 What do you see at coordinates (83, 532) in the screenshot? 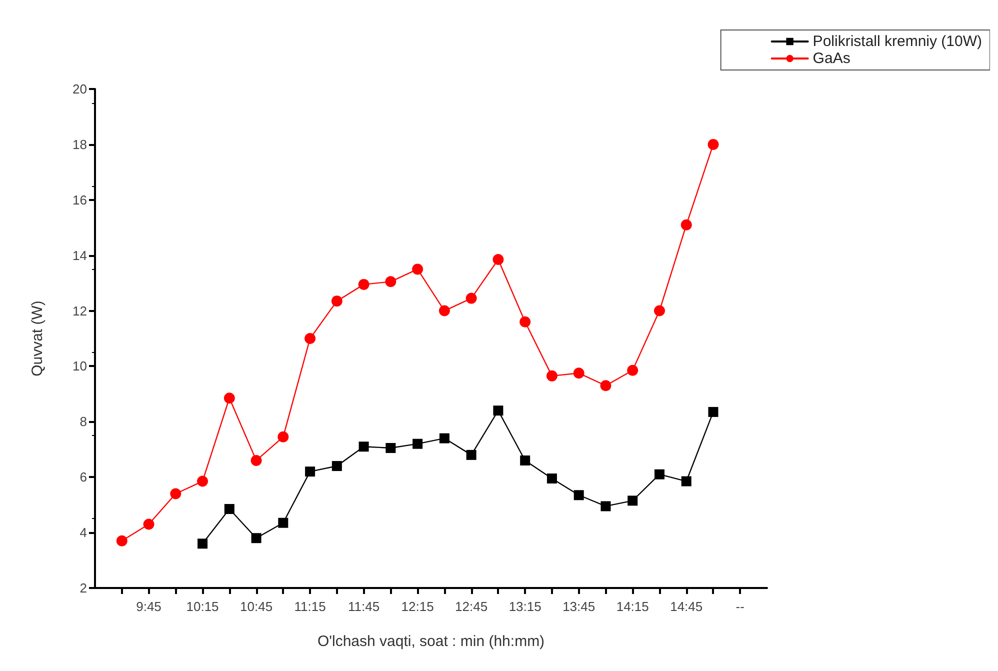
I see `y-tick-label: 4` at bounding box center [83, 532].